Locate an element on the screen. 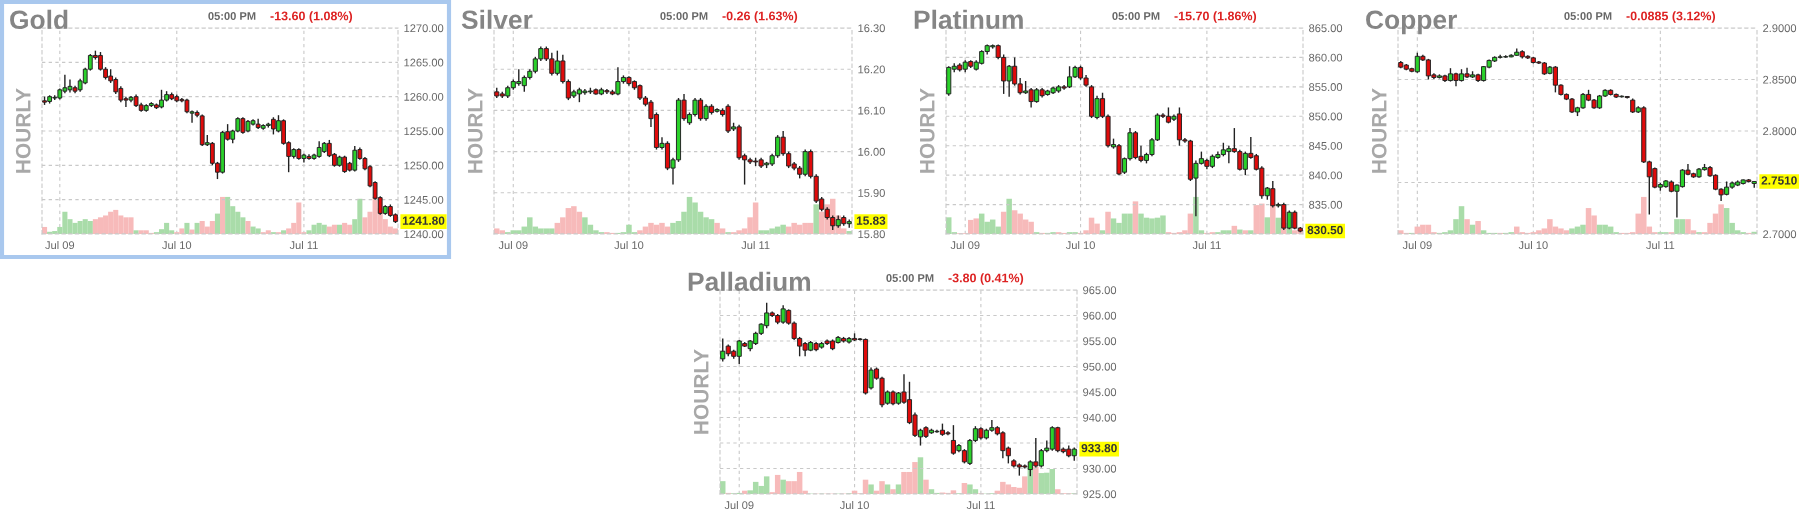 The width and height of the screenshot is (1812, 517). y-tick-label: 16.30 is located at coordinates (871, 28).